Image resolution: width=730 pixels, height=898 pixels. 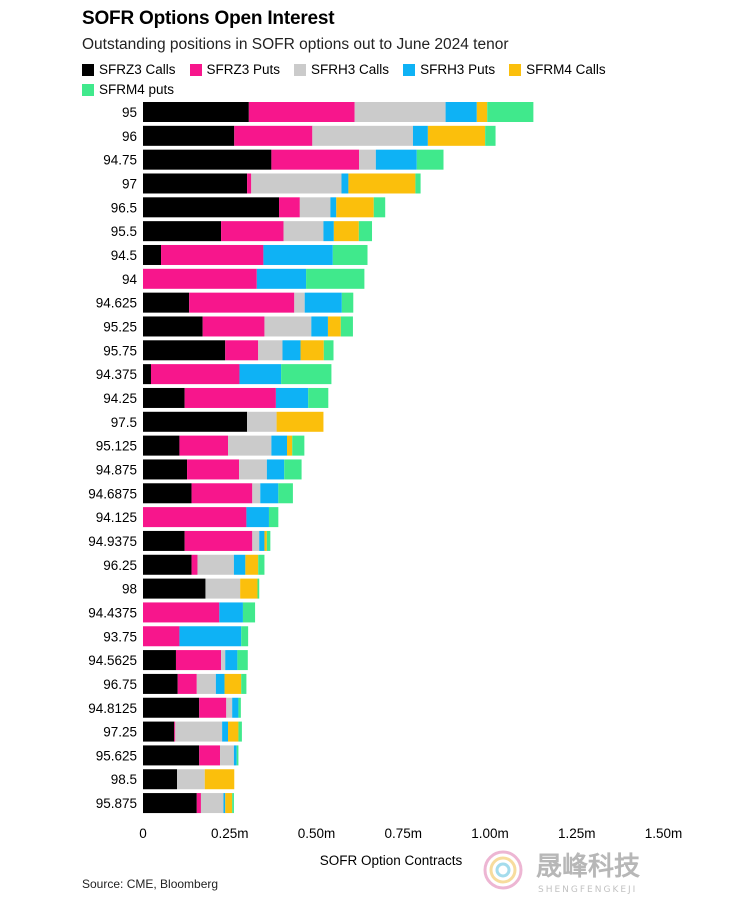 I want to click on legend-item: SFRZ3 Calls, so click(x=129, y=70).